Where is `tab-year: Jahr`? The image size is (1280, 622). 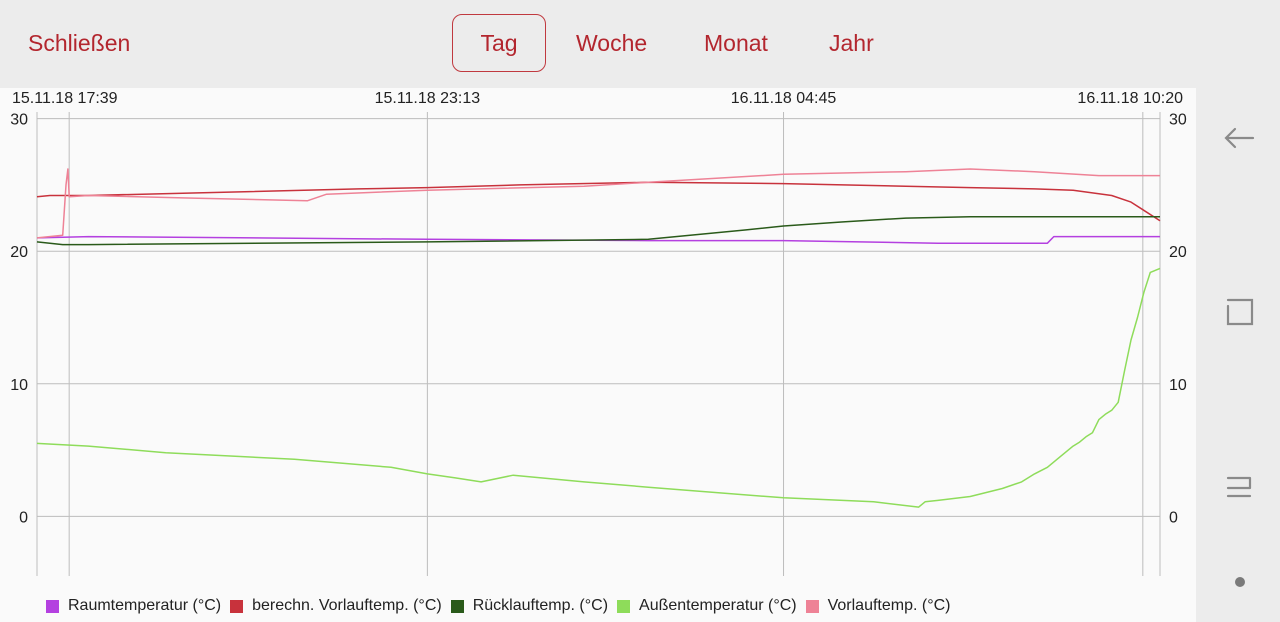 tab-year: Jahr is located at coordinates (851, 43).